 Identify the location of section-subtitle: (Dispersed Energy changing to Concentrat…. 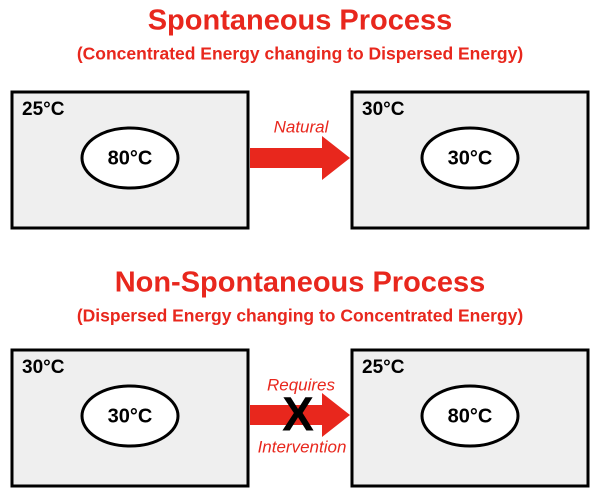
(300, 316).